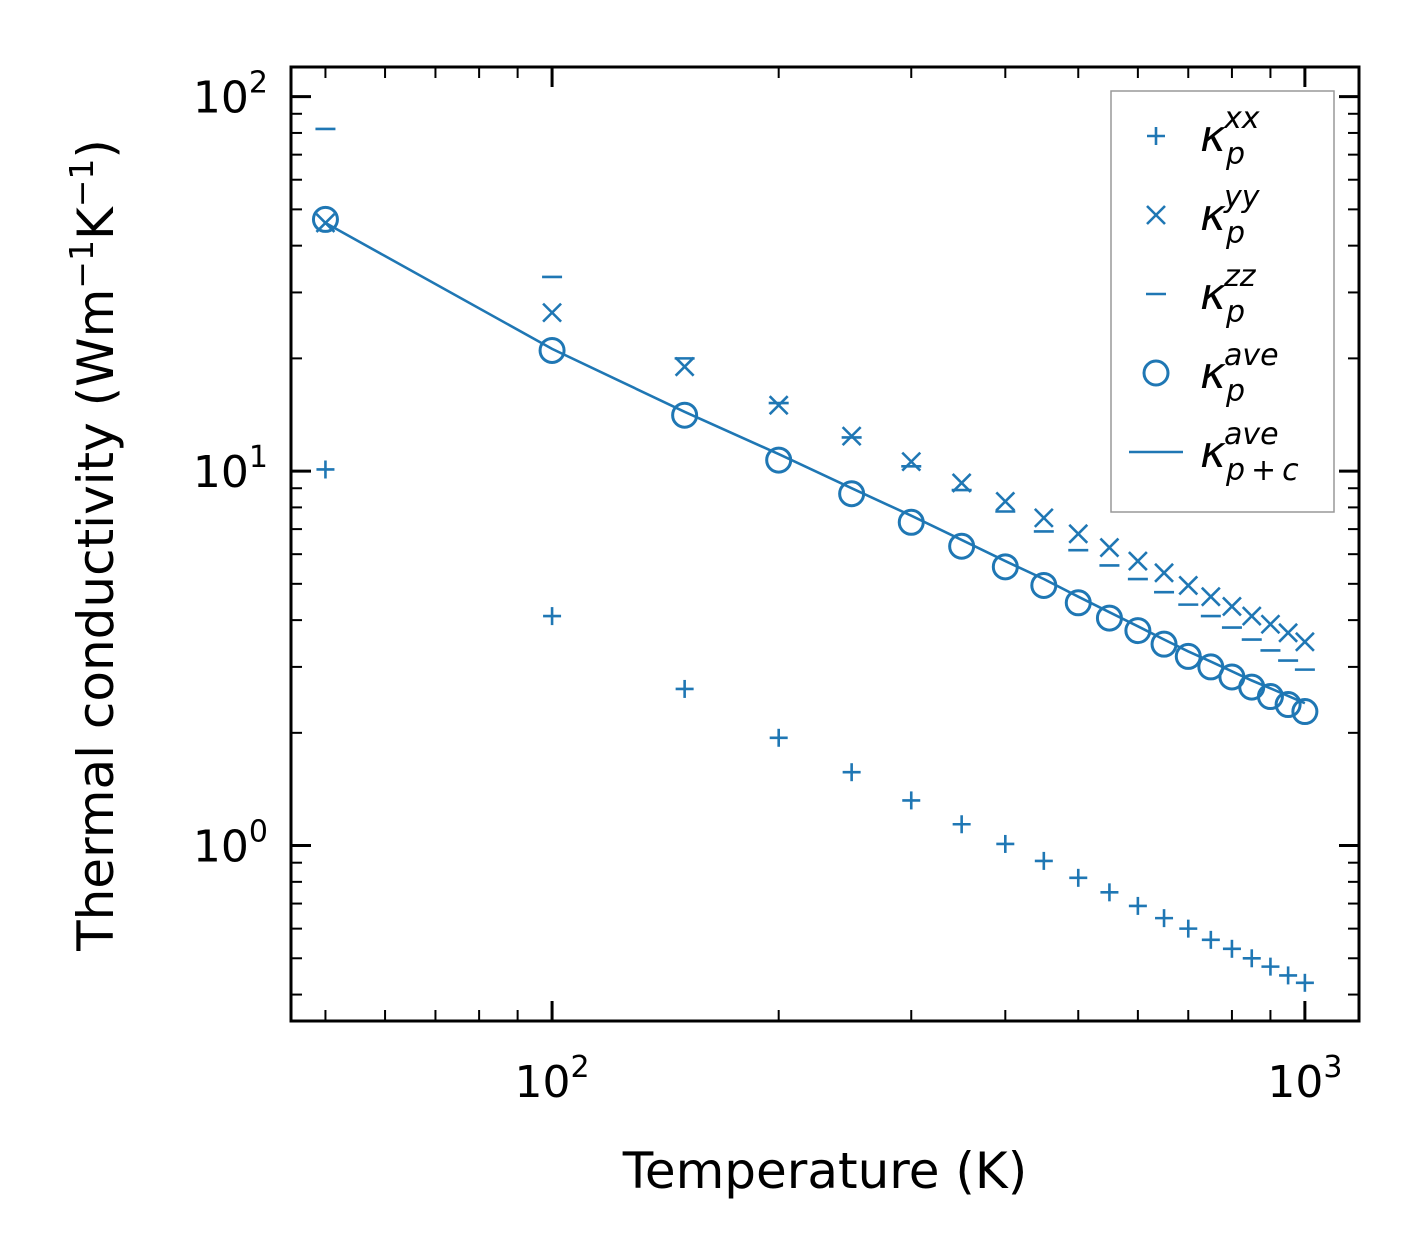  I want to click on y-tick-label: 10², so click(230, 95).